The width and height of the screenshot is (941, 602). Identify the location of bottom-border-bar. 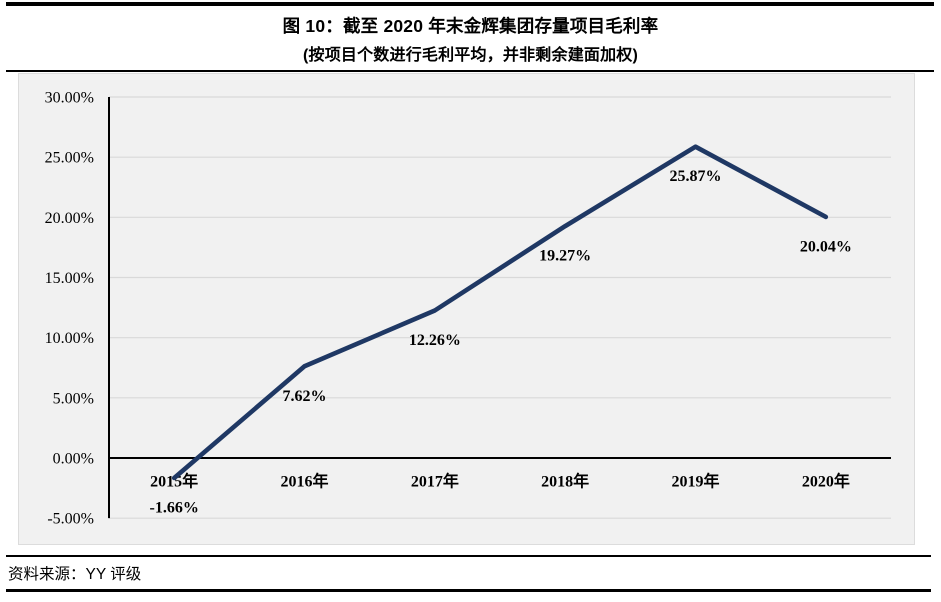
(468, 590).